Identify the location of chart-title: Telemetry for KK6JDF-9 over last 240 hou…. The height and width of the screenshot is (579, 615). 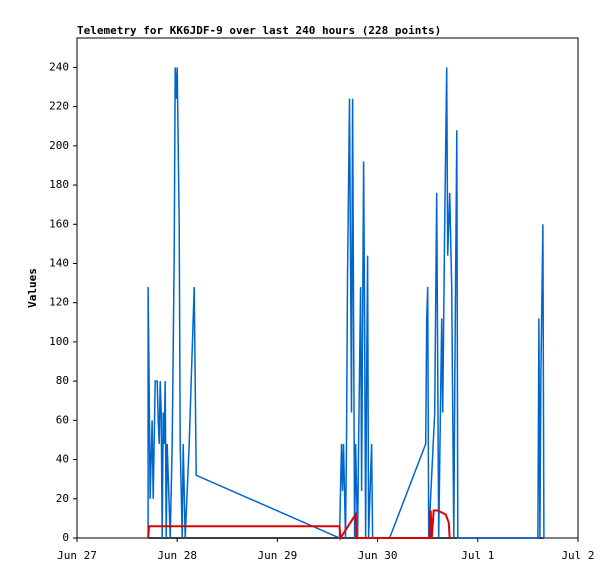
(259, 30).